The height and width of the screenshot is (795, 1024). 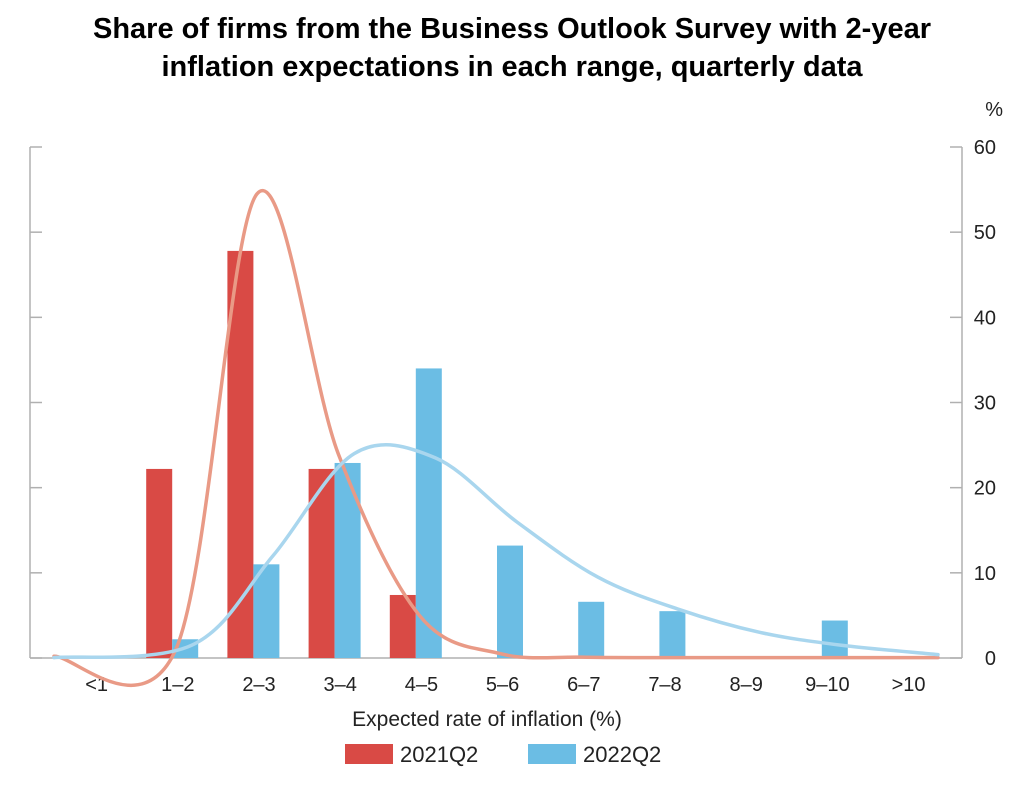 I want to click on legend-swatch-2021q2, so click(x=369, y=754).